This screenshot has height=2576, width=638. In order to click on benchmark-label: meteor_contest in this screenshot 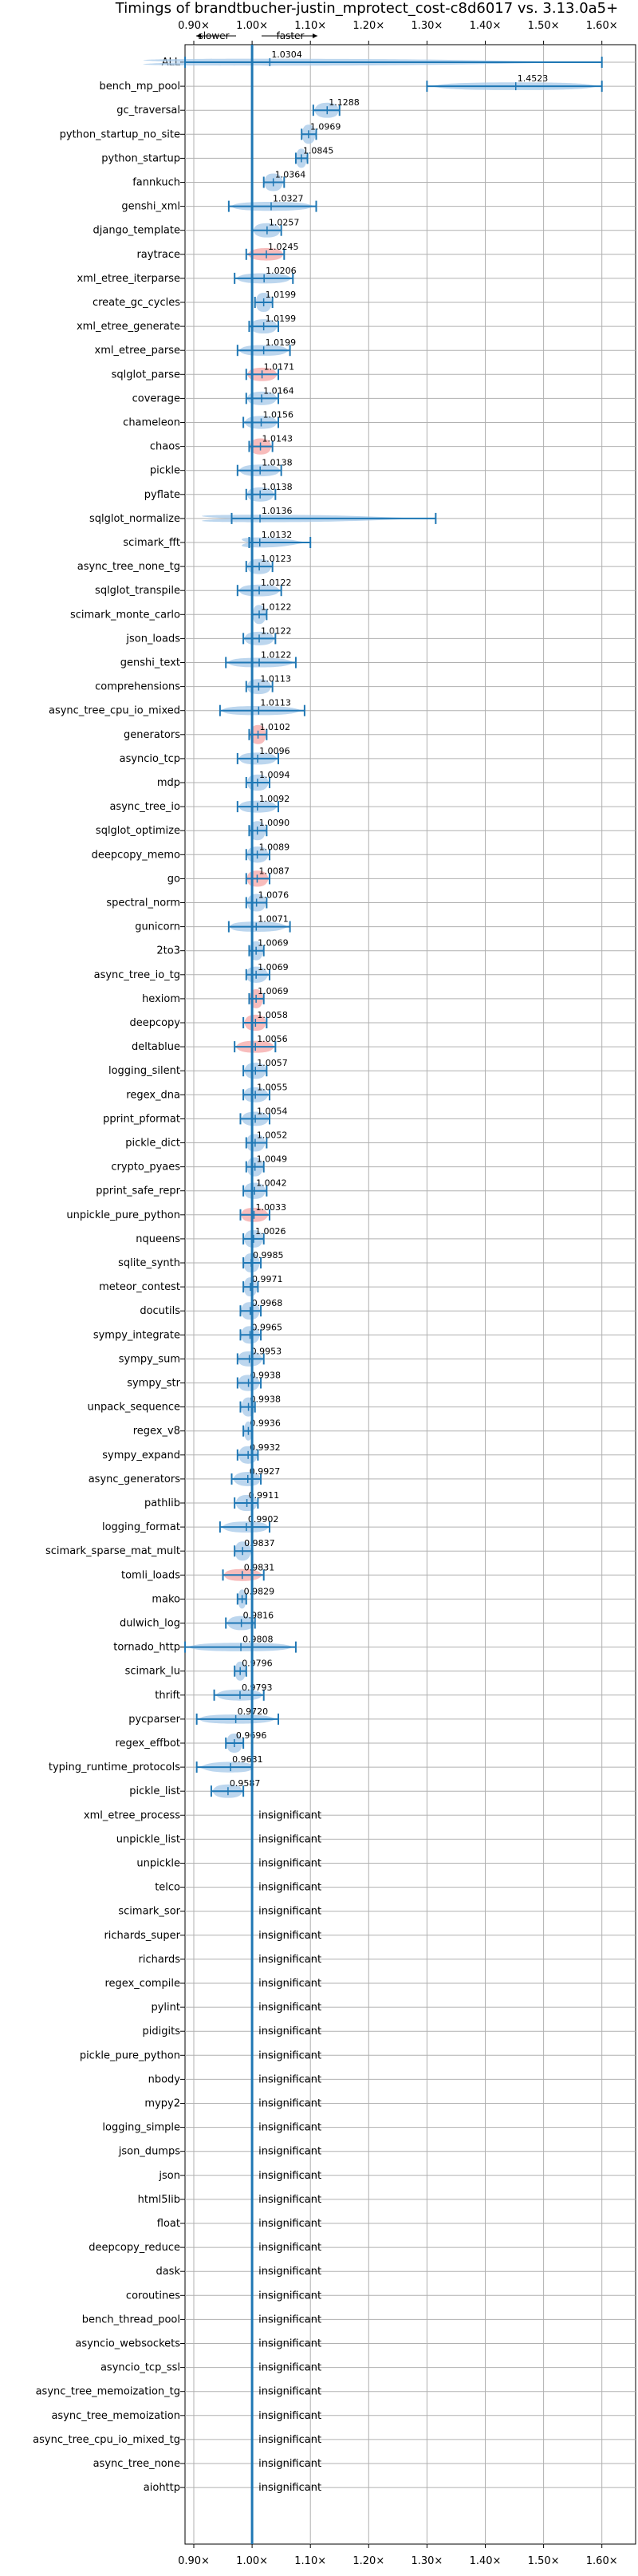, I will do `click(139, 1287)`.